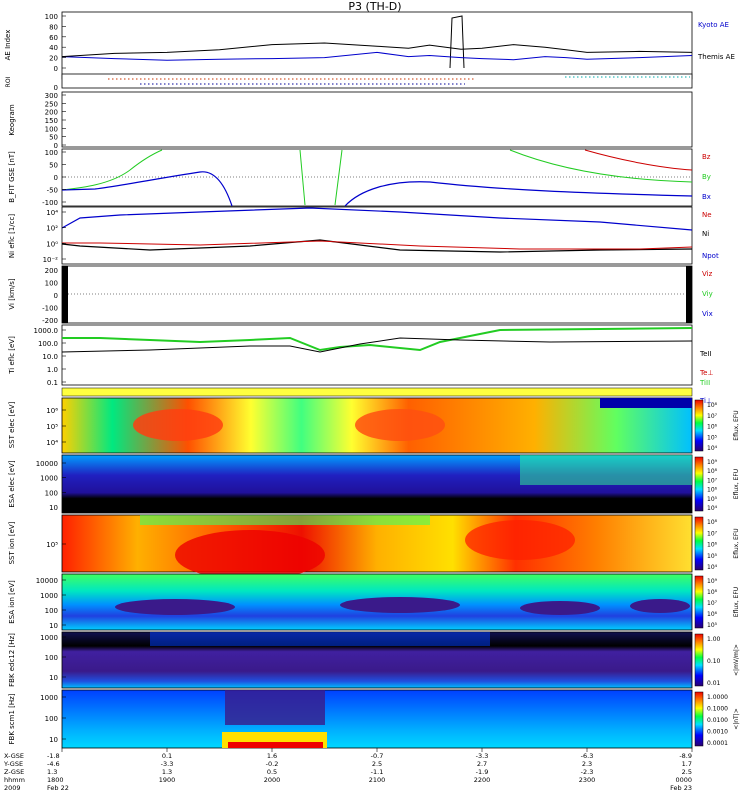 The width and height of the screenshot is (750, 800). What do you see at coordinates (350, 660) in the screenshot?
I see `fbk-e-panel: FBK edc12 [Hz] 1000 100 10` at bounding box center [350, 660].